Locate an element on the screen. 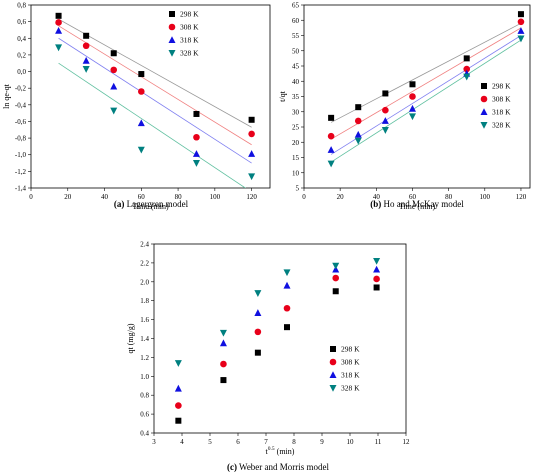 The image size is (550, 476). legend-label: 298 K is located at coordinates (501, 86).